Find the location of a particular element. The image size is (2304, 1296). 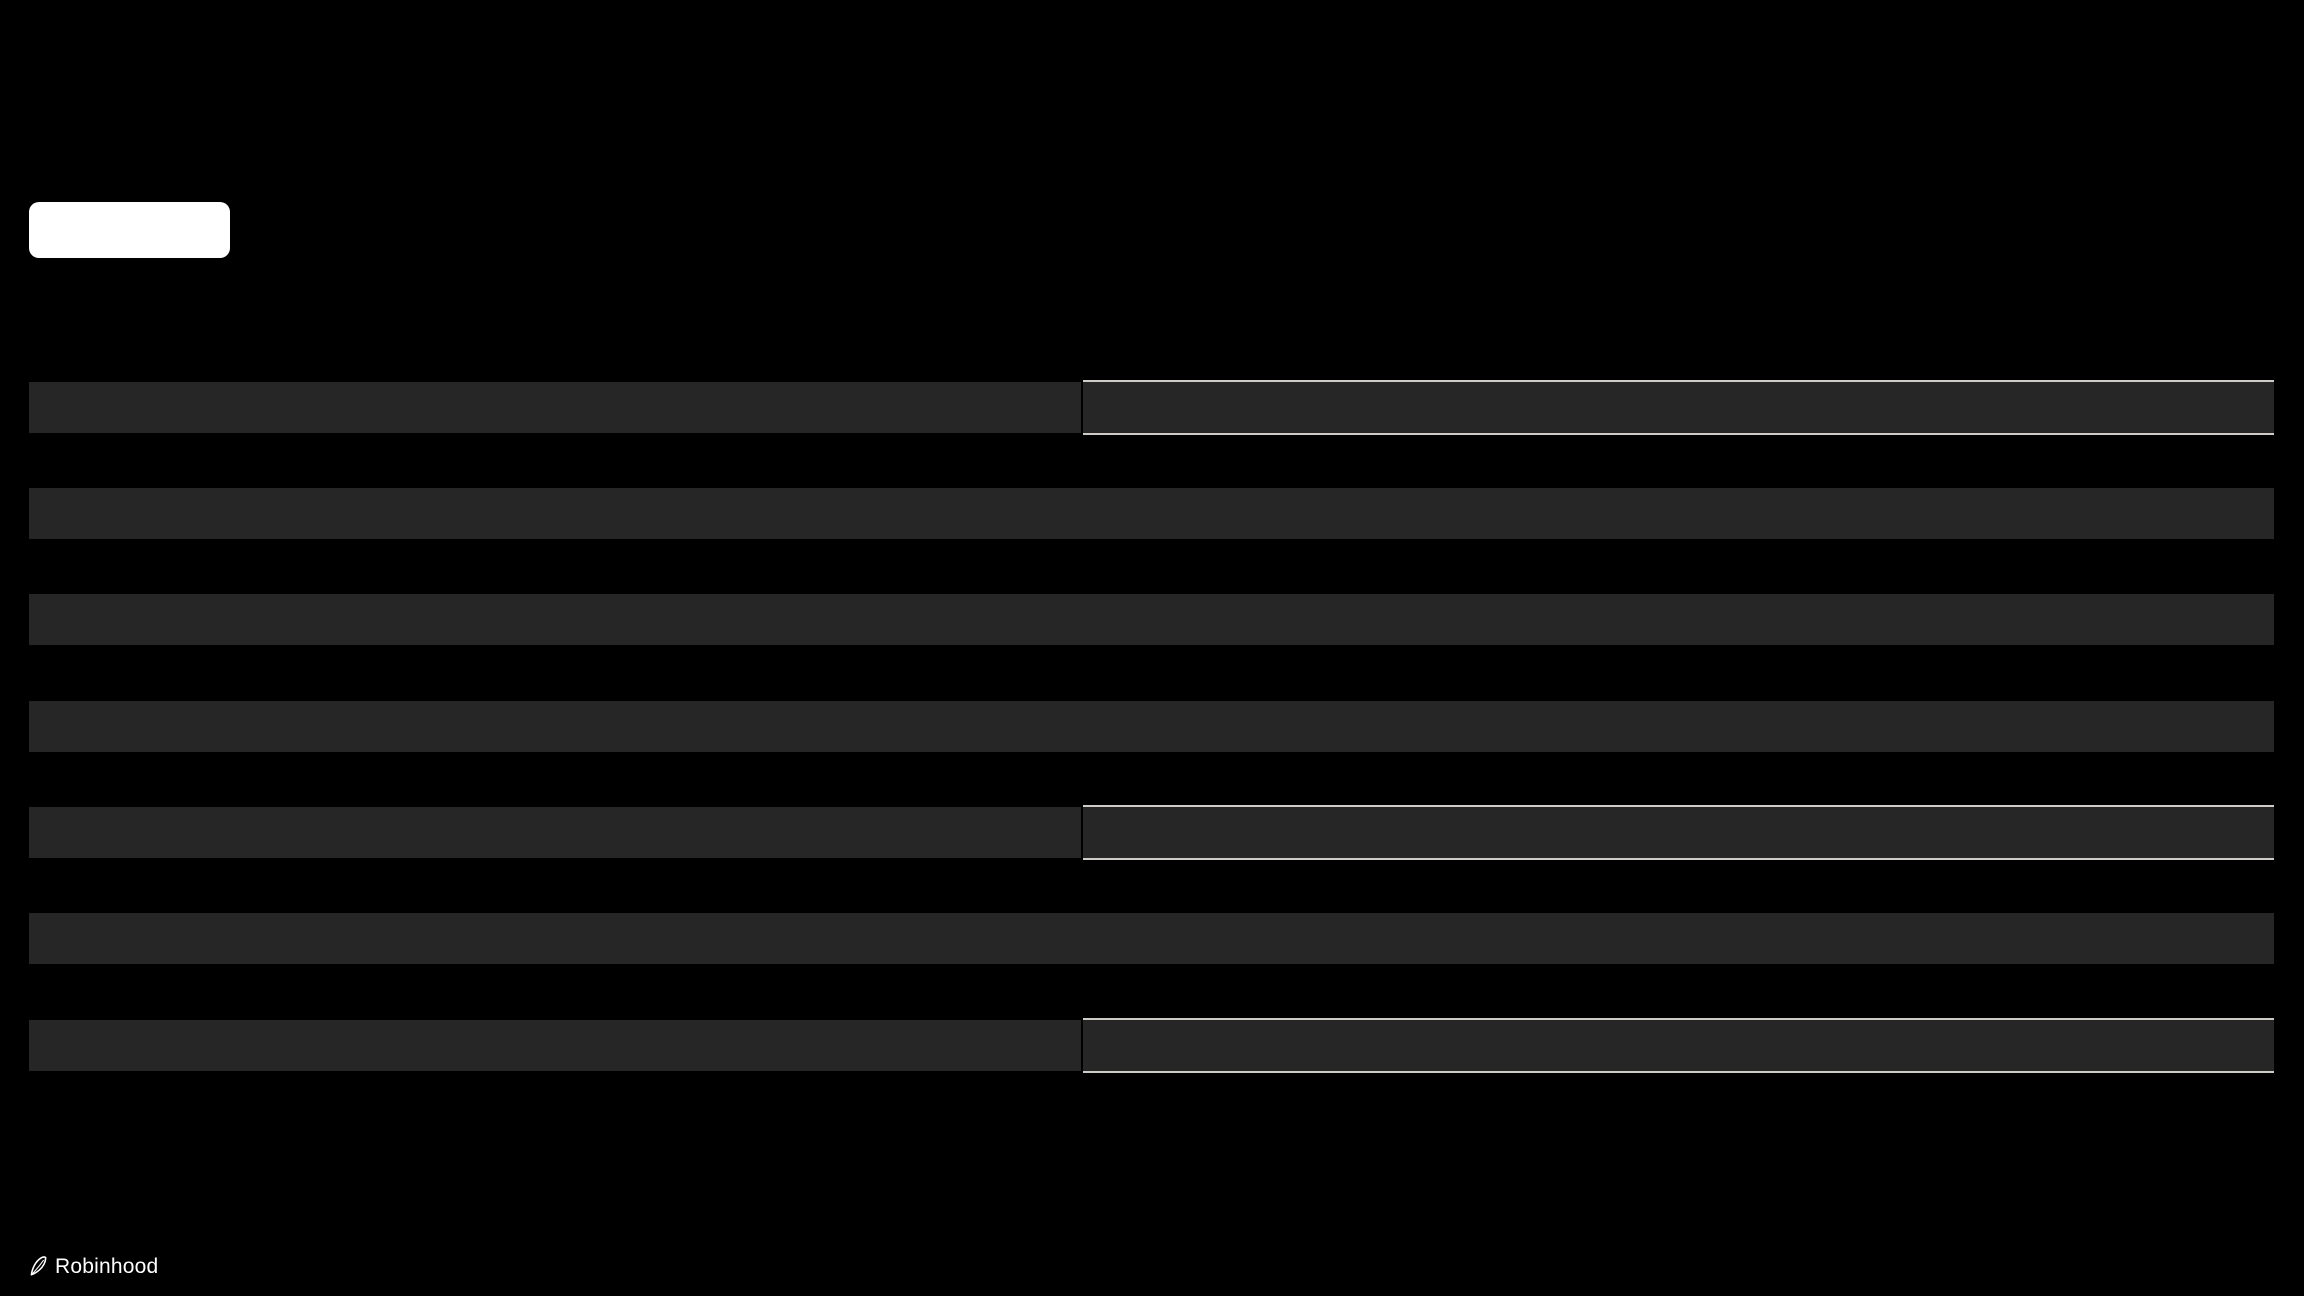

skeleton-row-7-left is located at coordinates (555, 1045).